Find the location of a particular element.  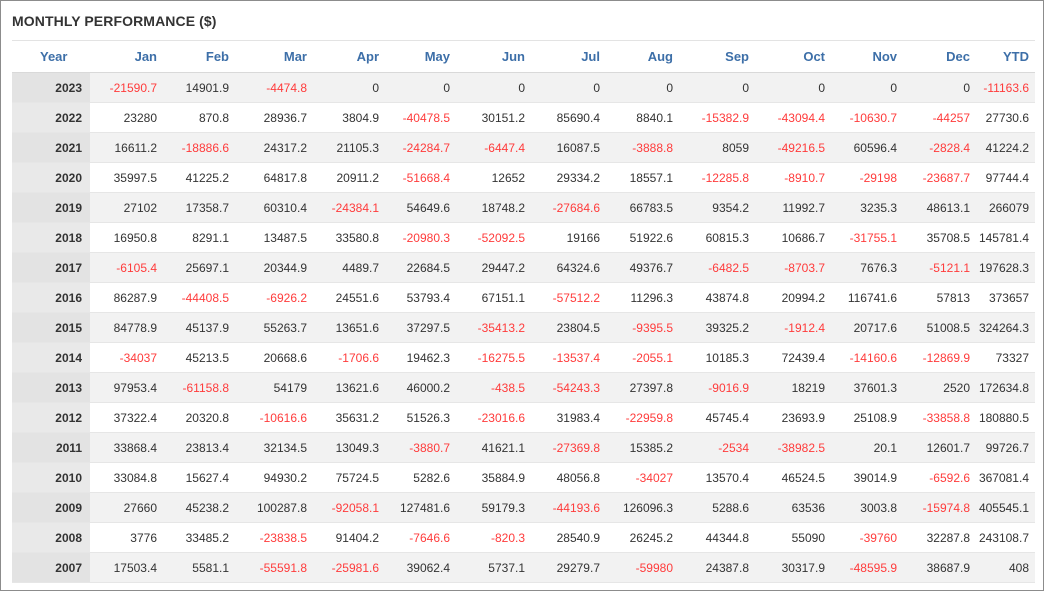

value-cell-jun: 0 is located at coordinates (493, 87).